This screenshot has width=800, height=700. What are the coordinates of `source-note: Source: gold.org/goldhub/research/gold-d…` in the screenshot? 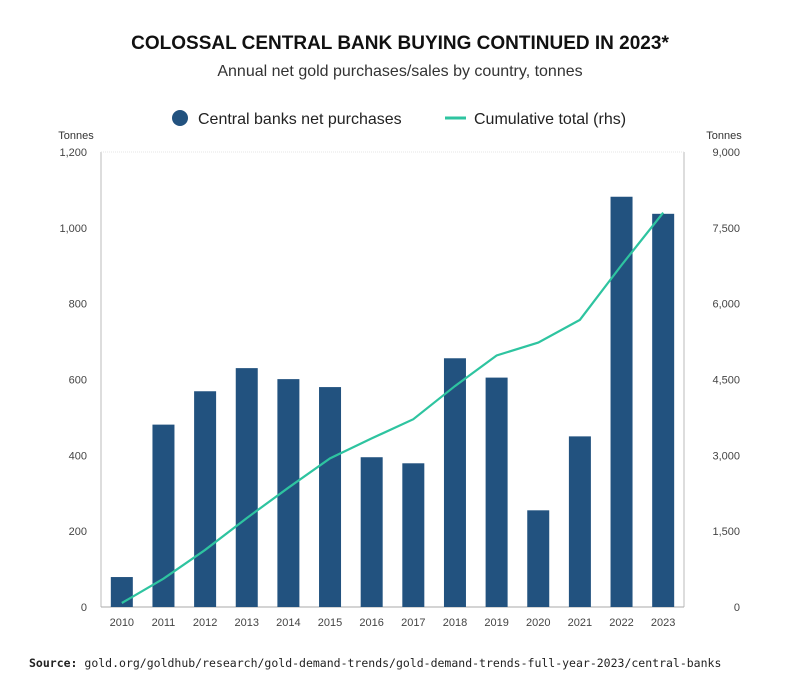 It's located at (375, 663).